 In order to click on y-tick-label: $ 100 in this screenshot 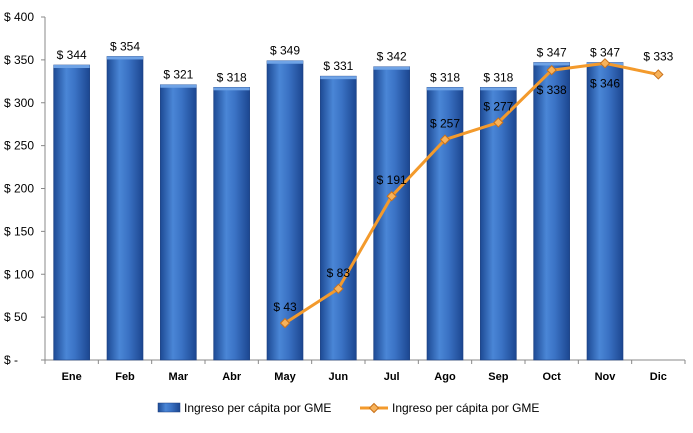, I will do `click(19, 274)`.